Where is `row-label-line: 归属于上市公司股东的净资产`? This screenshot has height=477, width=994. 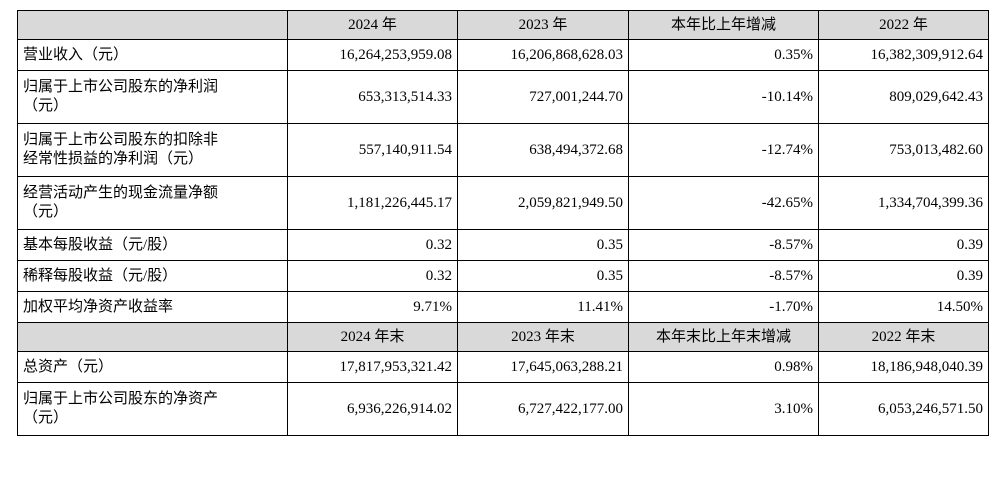
row-label-line: 归属于上市公司股东的净资产 is located at coordinates (121, 399).